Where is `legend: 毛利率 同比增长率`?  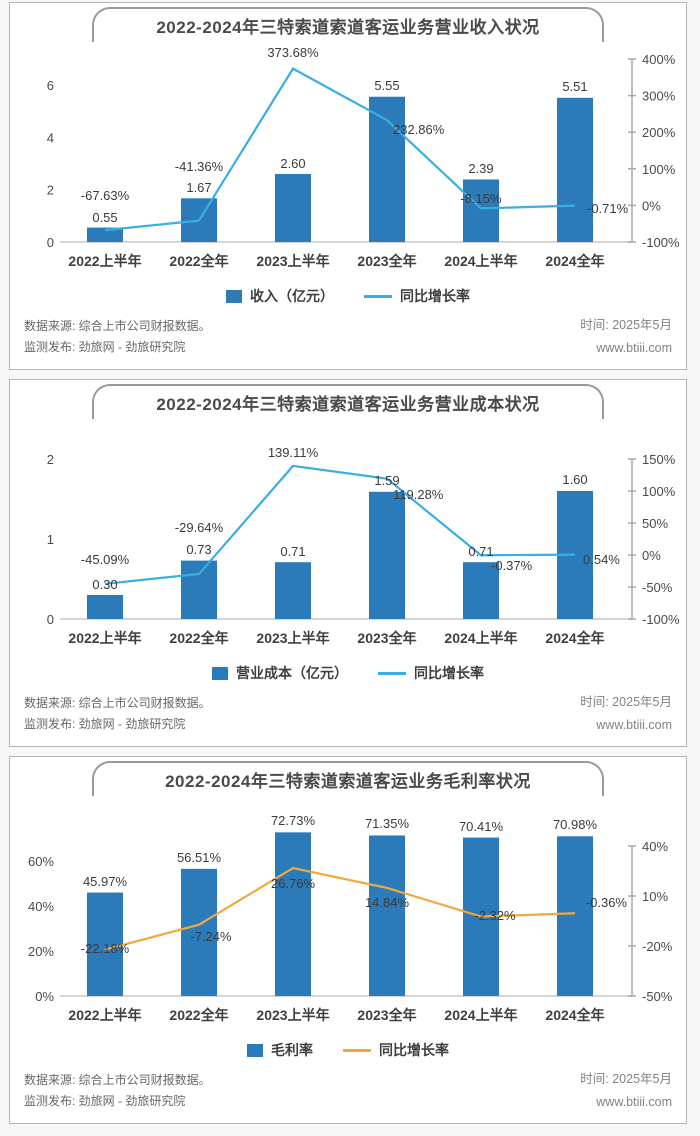 legend: 毛利率 同比增长率 is located at coordinates (348, 1050).